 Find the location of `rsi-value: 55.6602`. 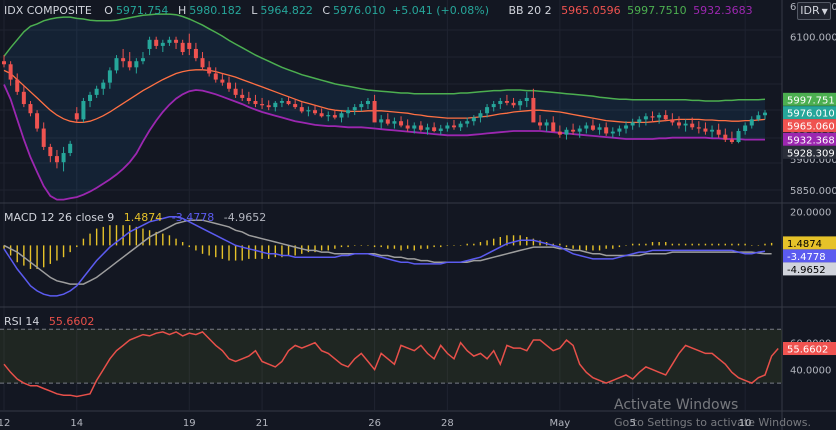

rsi-value: 55.6602 is located at coordinates (71, 321).